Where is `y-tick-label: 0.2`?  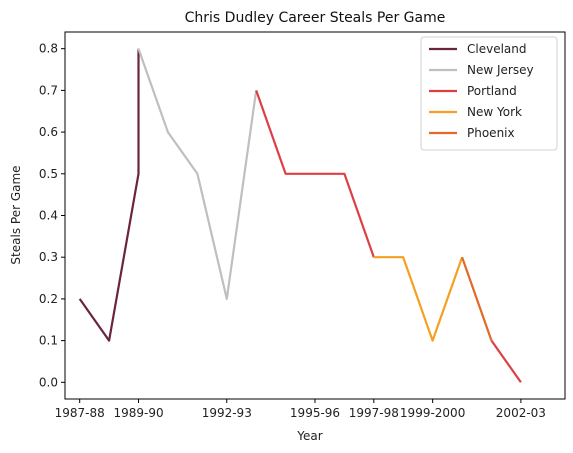
y-tick-label: 0.2 is located at coordinates (48, 299).